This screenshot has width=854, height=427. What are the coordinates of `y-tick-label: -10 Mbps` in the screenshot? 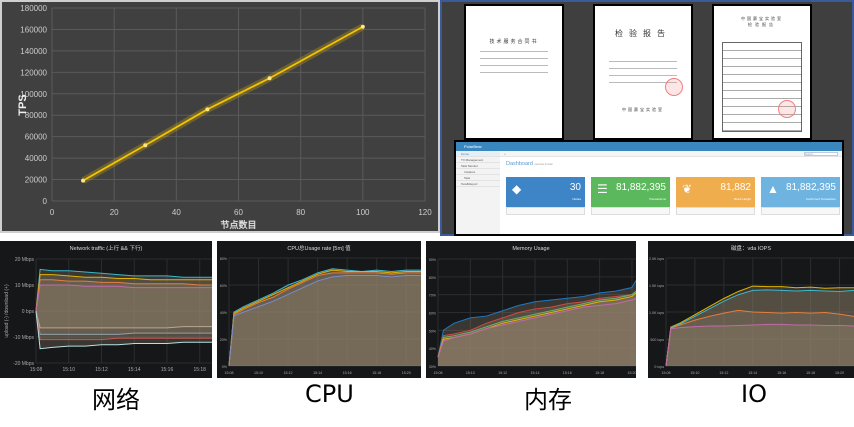 It's located at (23, 338).